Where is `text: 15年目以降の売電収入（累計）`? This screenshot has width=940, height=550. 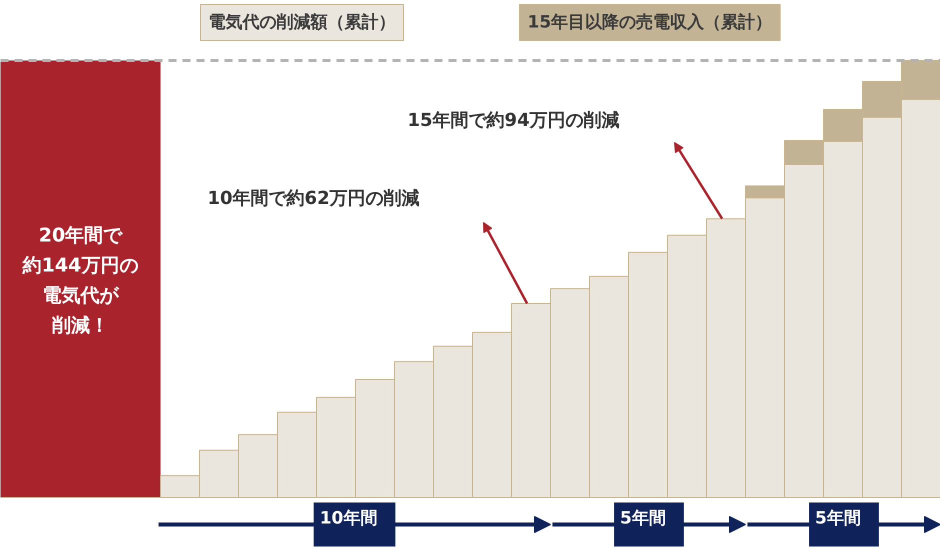
text: 15年目以降の売電収入（累計） is located at coordinates (650, 22).